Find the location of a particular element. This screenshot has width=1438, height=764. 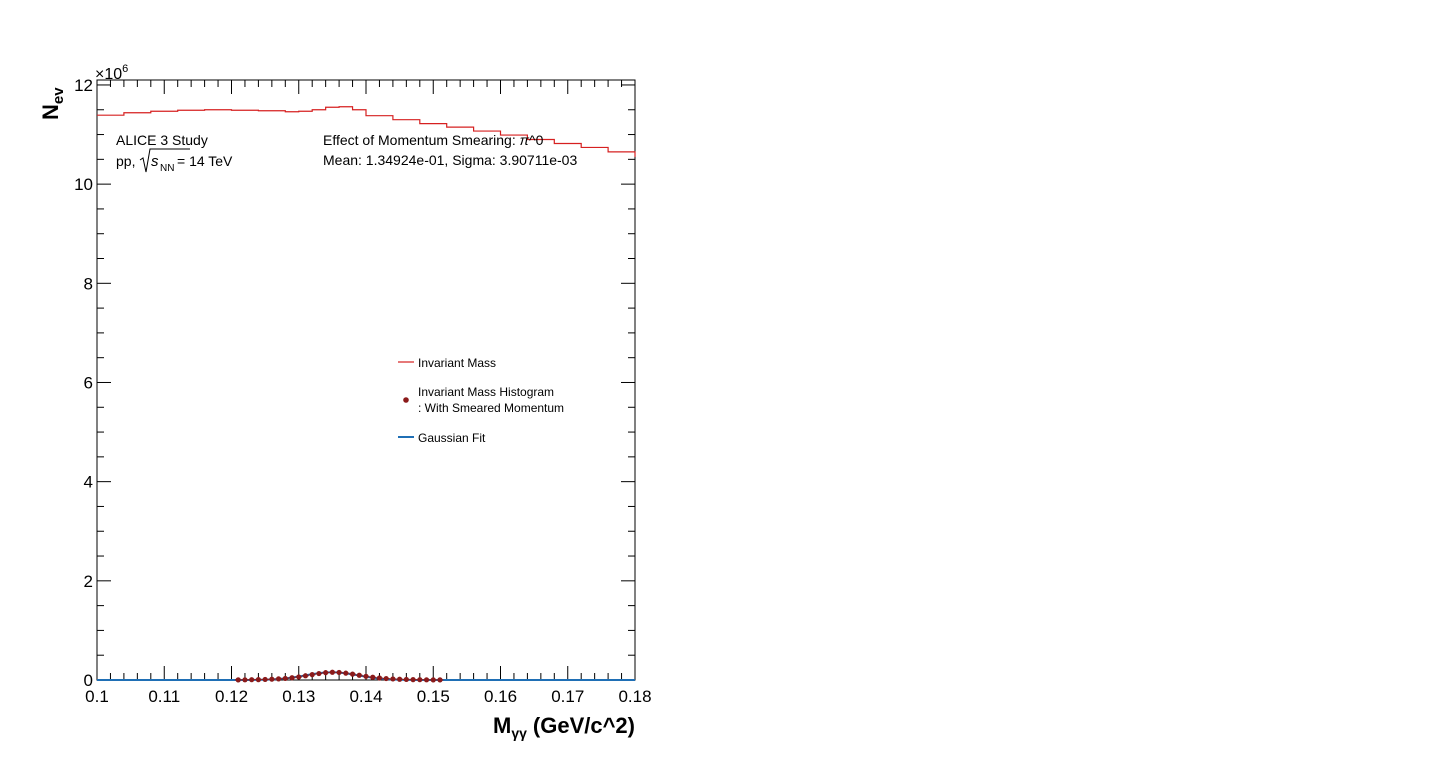

study-label: ALICE 3 Study is located at coordinates (162, 140).